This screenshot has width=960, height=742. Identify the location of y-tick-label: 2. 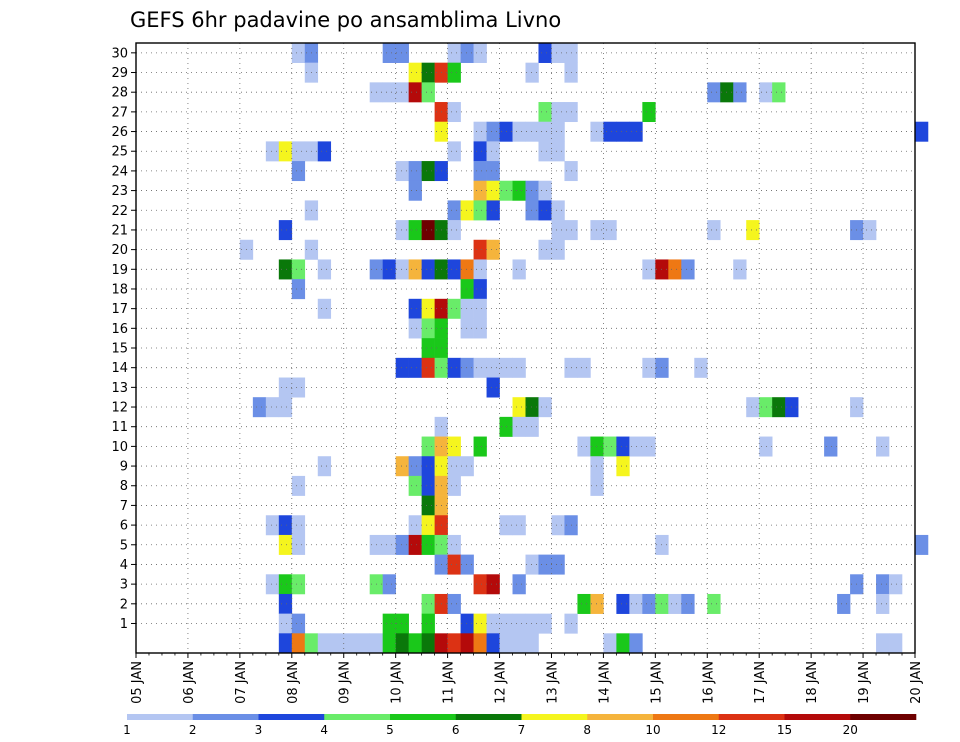
(124, 604).